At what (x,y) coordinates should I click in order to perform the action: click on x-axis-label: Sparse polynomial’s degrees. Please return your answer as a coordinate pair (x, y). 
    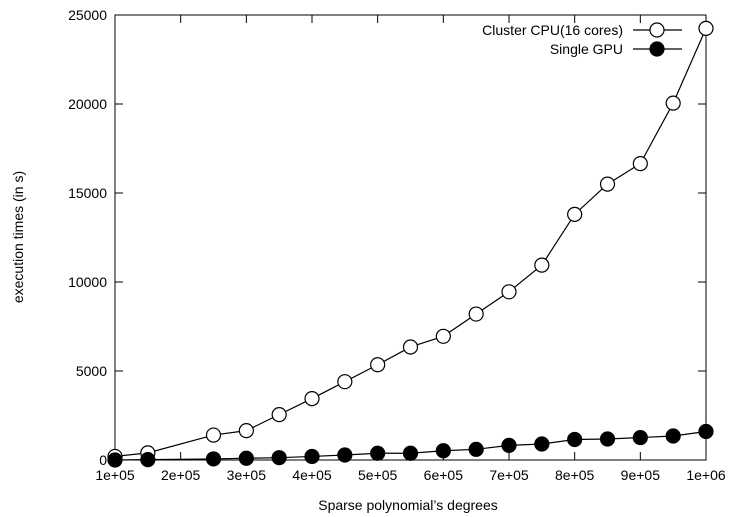
    Looking at the image, I should click on (408, 505).